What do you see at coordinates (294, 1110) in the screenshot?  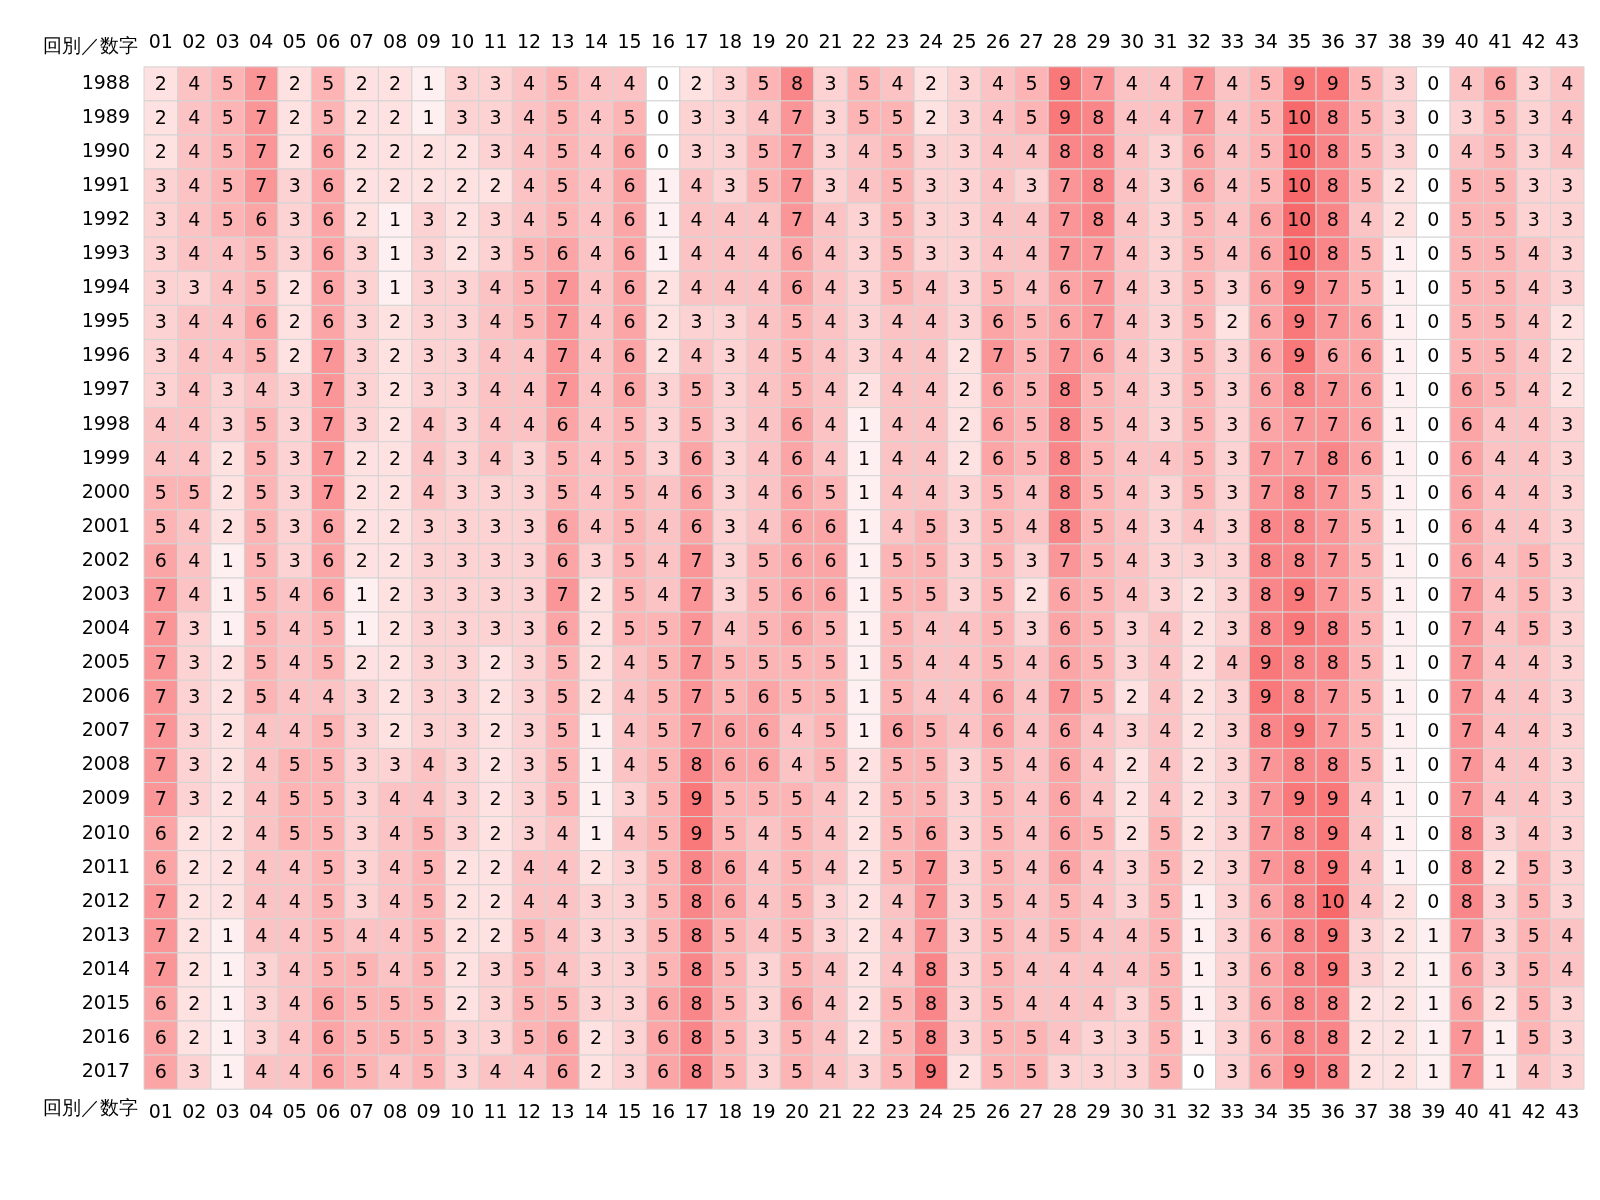 I see `x-tick-label: 05` at bounding box center [294, 1110].